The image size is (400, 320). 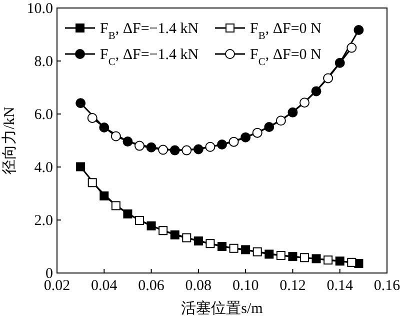 What do you see at coordinates (149, 57) in the screenshot?
I see `legend-label: F$_{C}$, ΔF=−1.4 kN` at bounding box center [149, 57].